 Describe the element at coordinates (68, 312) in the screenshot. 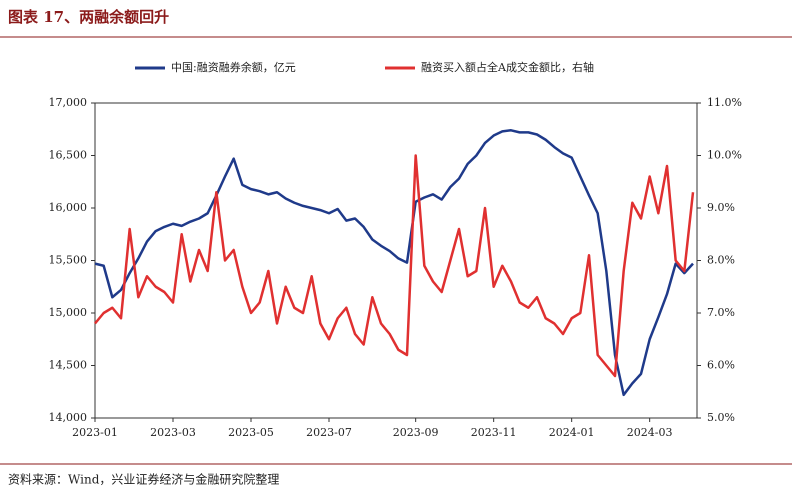

I see `y-tick-label: 15,000` at that location.